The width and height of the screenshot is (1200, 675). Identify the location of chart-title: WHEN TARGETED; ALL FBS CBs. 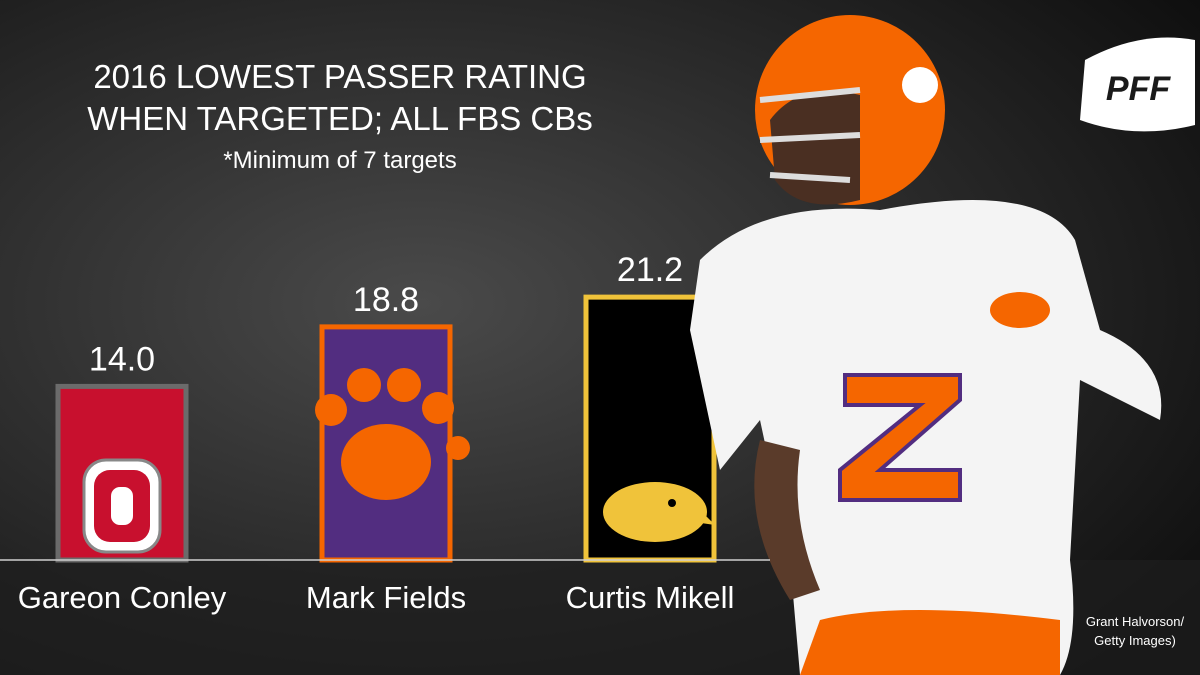
(340, 118).